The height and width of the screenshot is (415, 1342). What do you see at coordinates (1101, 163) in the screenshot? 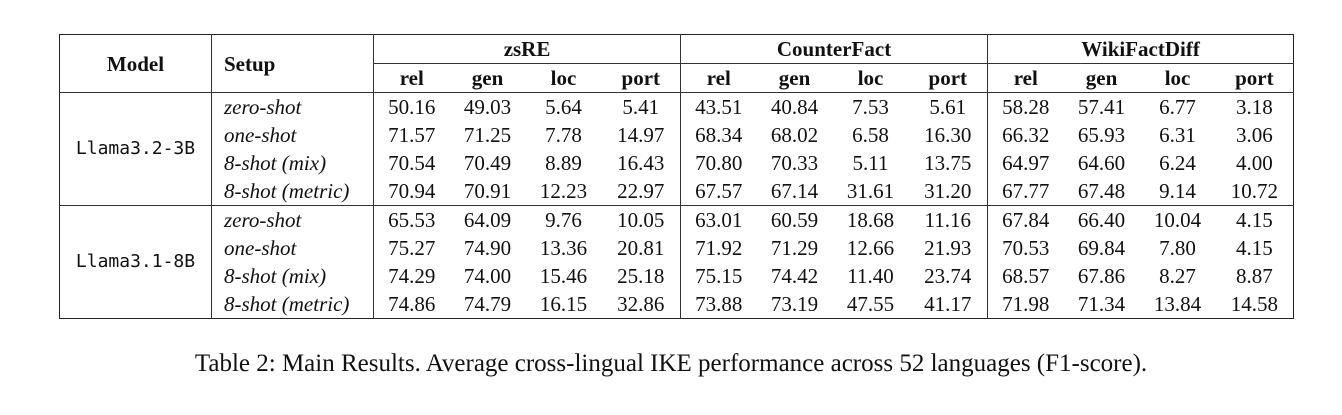
I see `value-cell: 64.60` at bounding box center [1101, 163].